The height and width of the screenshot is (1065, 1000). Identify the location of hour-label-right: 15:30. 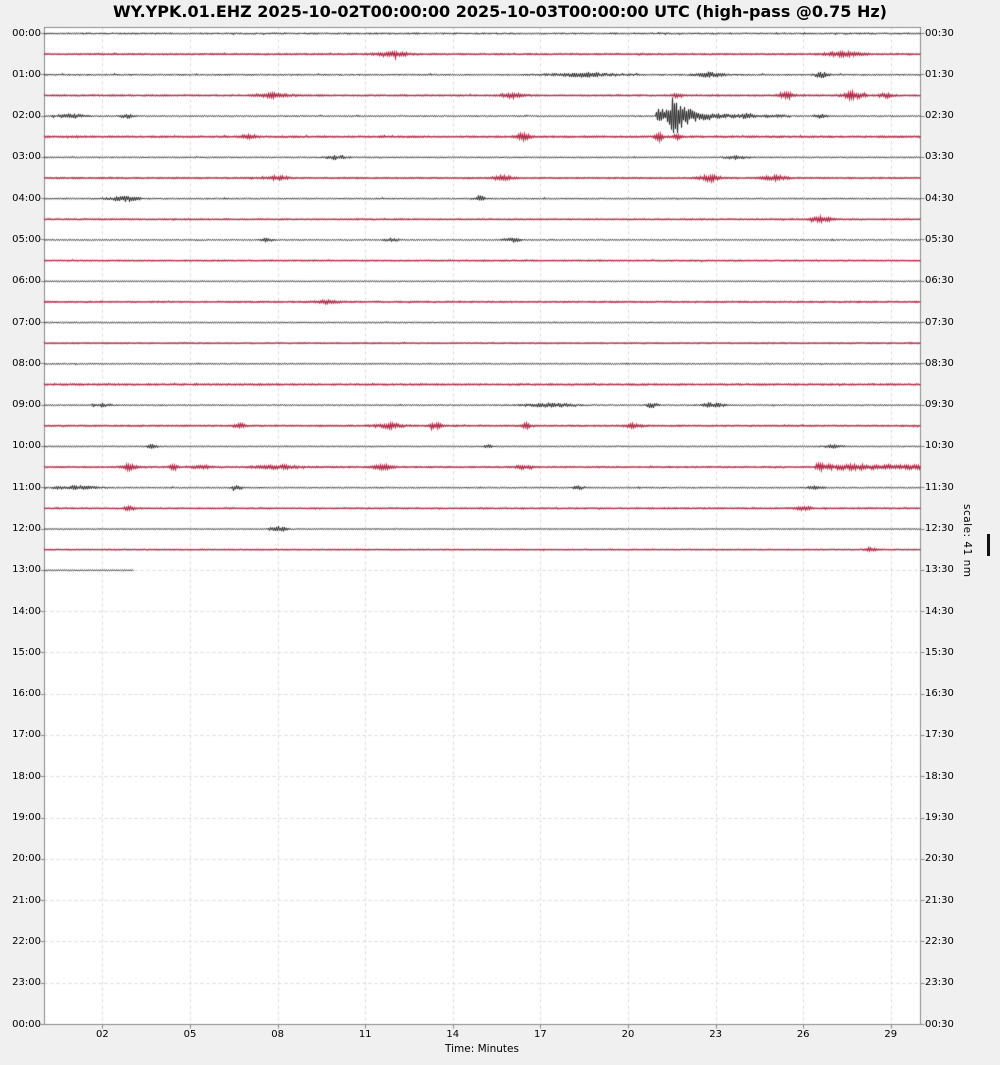
(939, 652).